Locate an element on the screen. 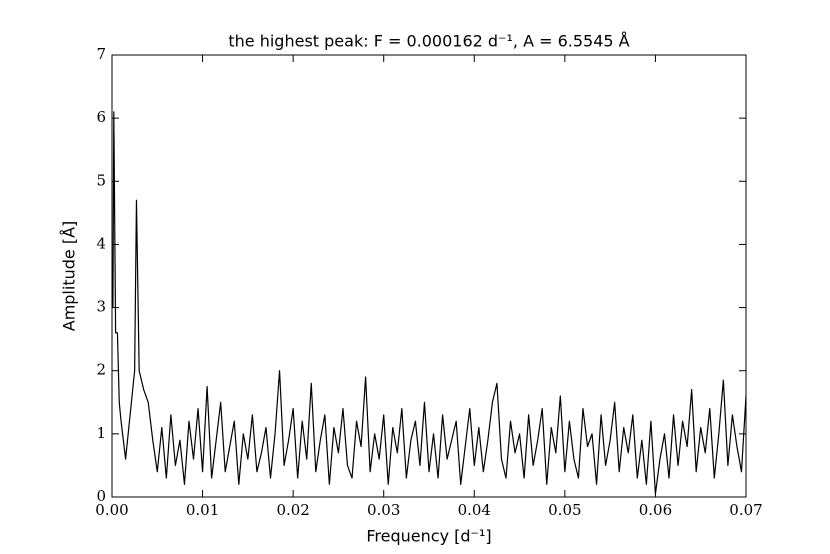 The image size is (830, 554). y-tick-label: 4 is located at coordinates (101, 243).